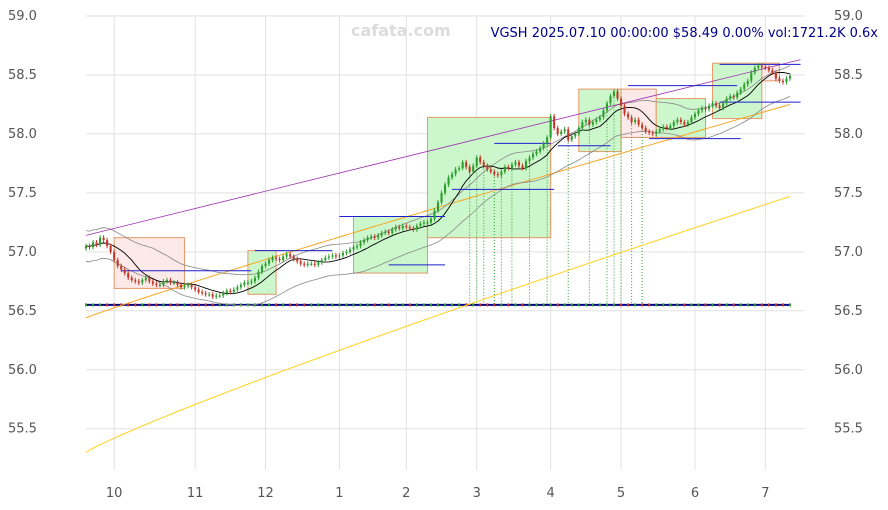  What do you see at coordinates (22, 252) in the screenshot?
I see `y-tick-label-left: 57.0` at bounding box center [22, 252].